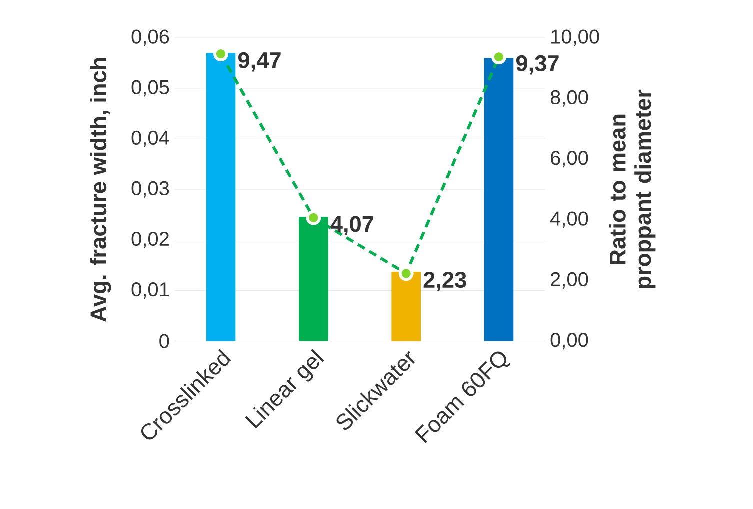 This screenshot has height=509, width=753. What do you see at coordinates (151, 88) in the screenshot?
I see `y-tick-label: 0,05` at bounding box center [151, 88].